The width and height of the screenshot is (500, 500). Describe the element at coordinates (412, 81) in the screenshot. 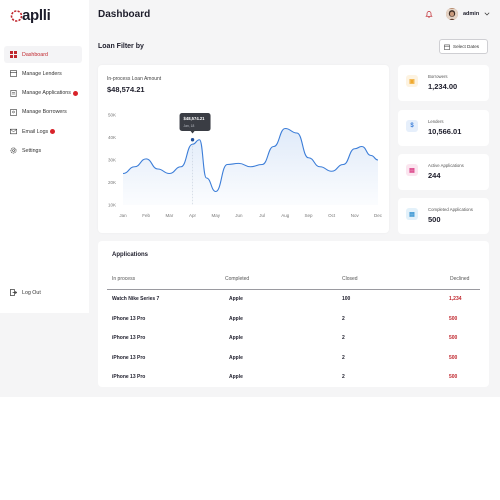

I see `briefcase-icon: ▣` at that location.